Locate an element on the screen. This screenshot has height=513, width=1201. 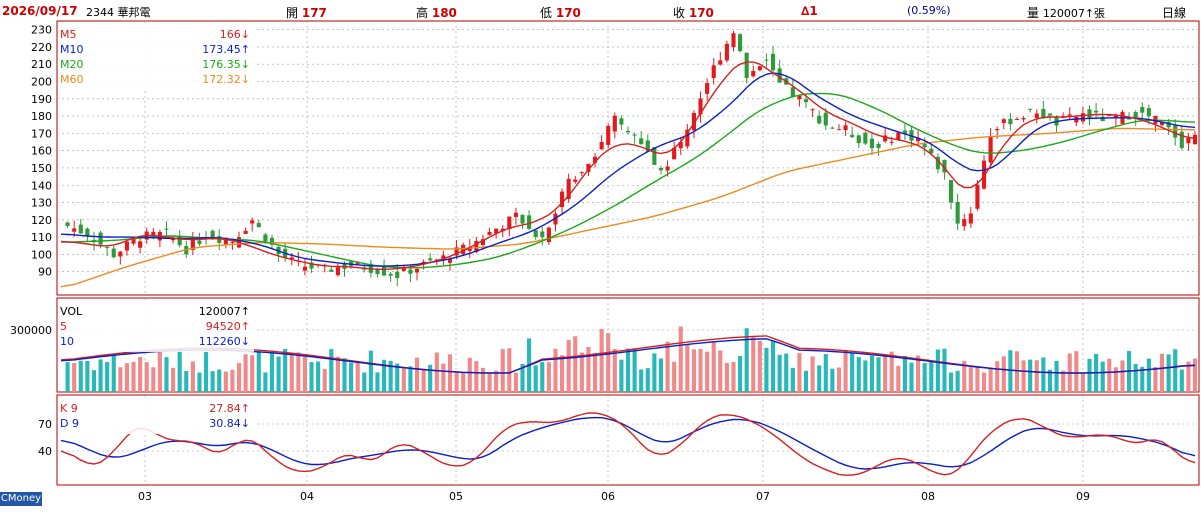
low-value: 170 is located at coordinates (568, 13).